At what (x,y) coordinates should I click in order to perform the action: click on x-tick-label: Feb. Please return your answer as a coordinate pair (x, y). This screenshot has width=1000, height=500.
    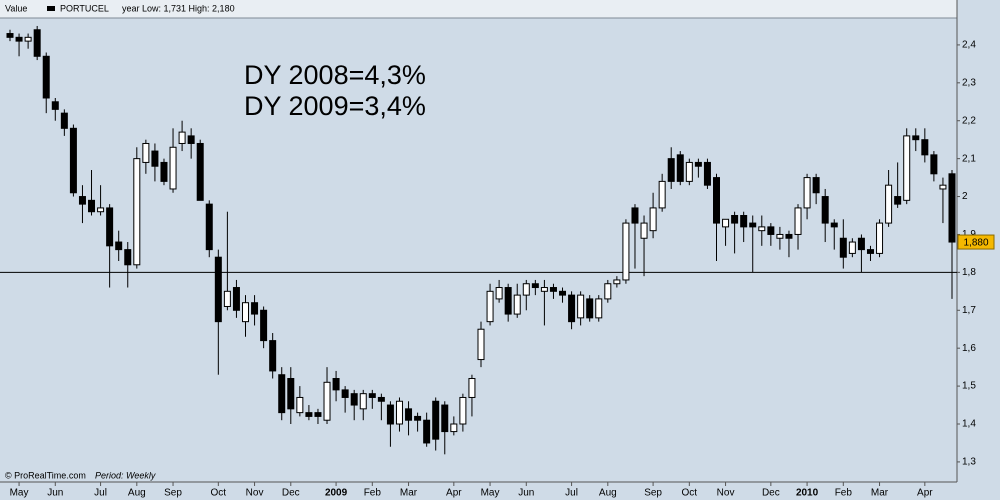
    Looking at the image, I should click on (844, 493).